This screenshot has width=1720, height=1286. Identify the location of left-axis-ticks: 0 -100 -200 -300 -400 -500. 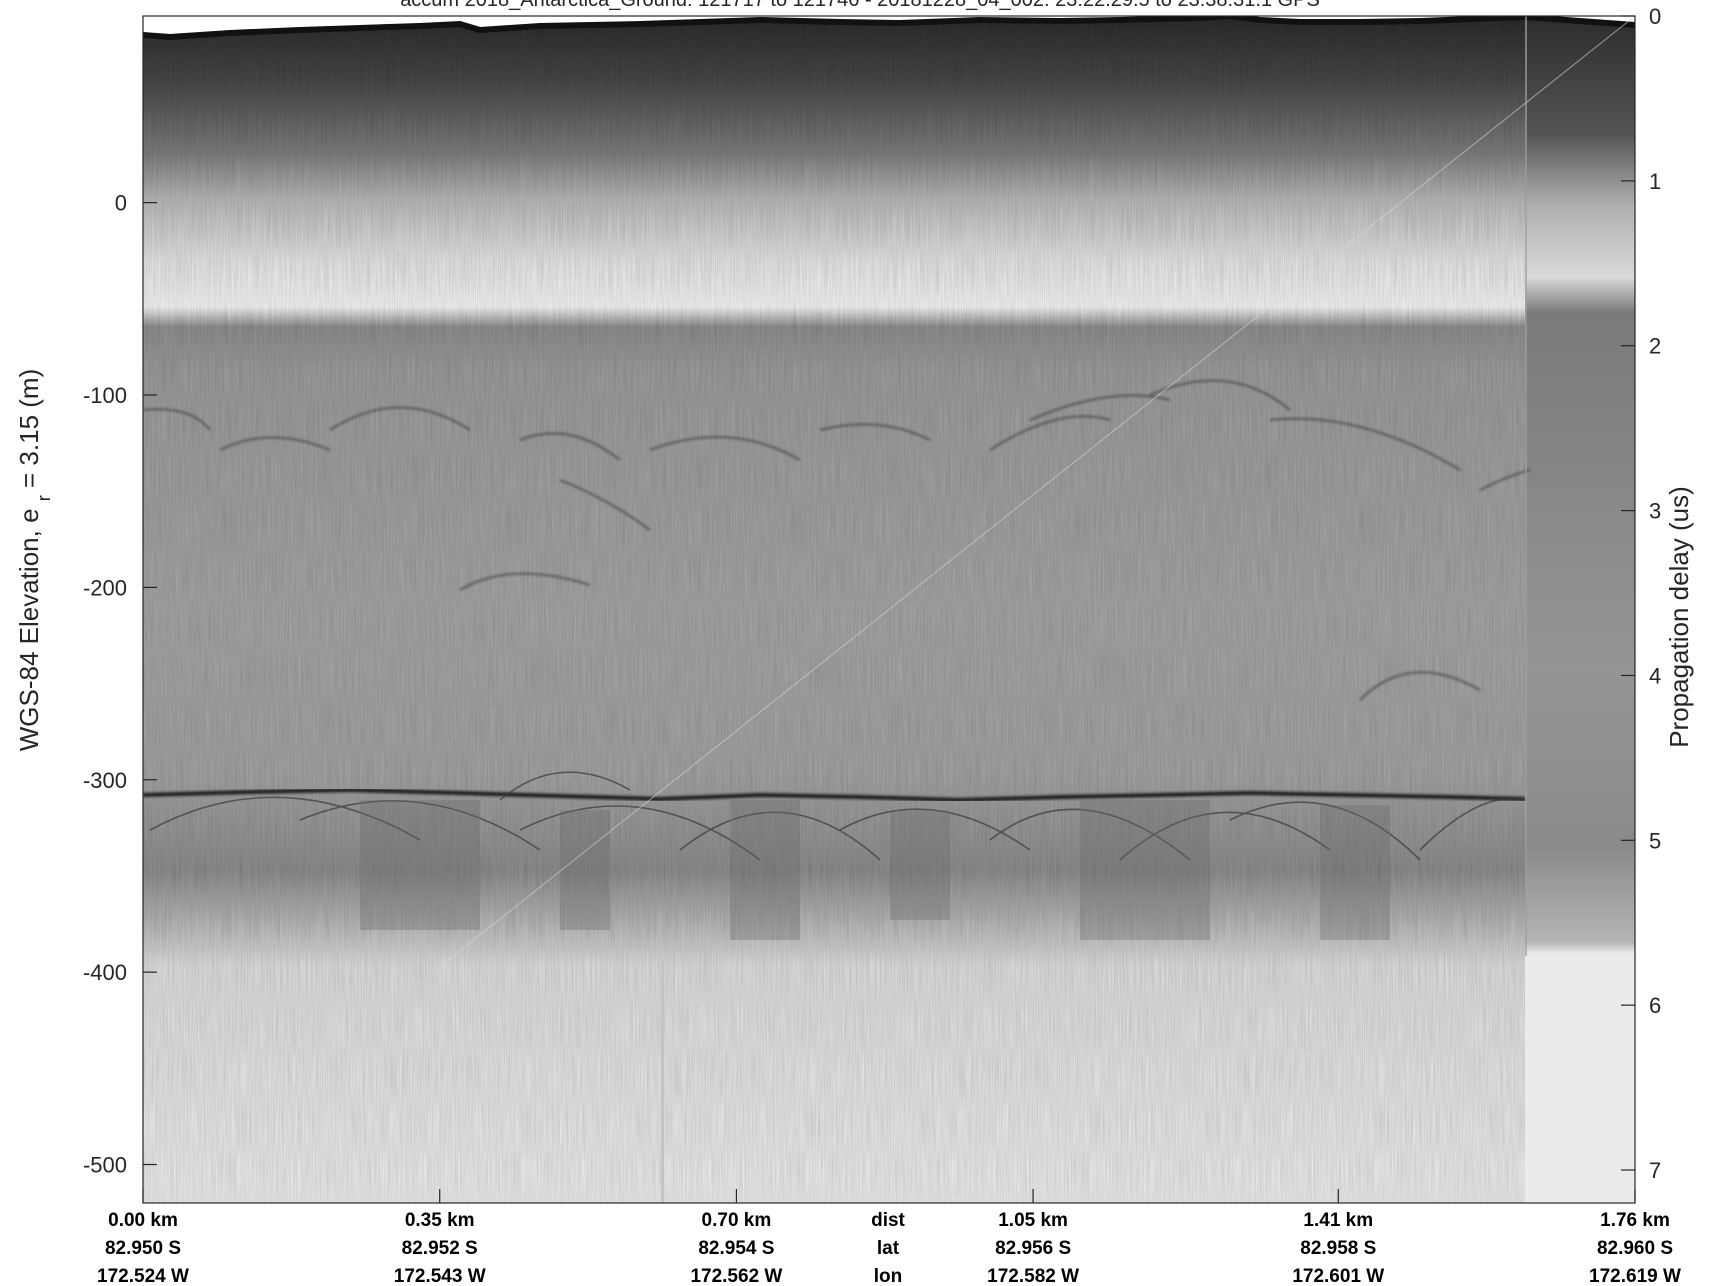
(120, 684).